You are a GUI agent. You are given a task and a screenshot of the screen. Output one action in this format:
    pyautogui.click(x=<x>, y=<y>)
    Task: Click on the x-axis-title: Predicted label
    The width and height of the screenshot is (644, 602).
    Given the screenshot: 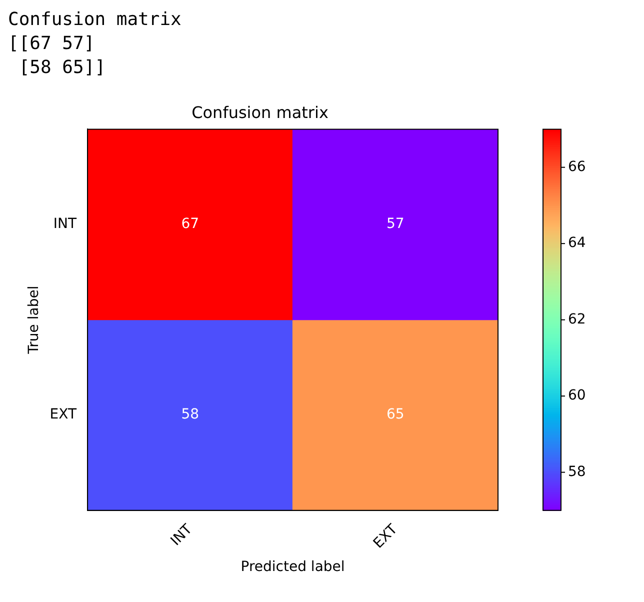 What is the action you would take?
    pyautogui.click(x=292, y=567)
    